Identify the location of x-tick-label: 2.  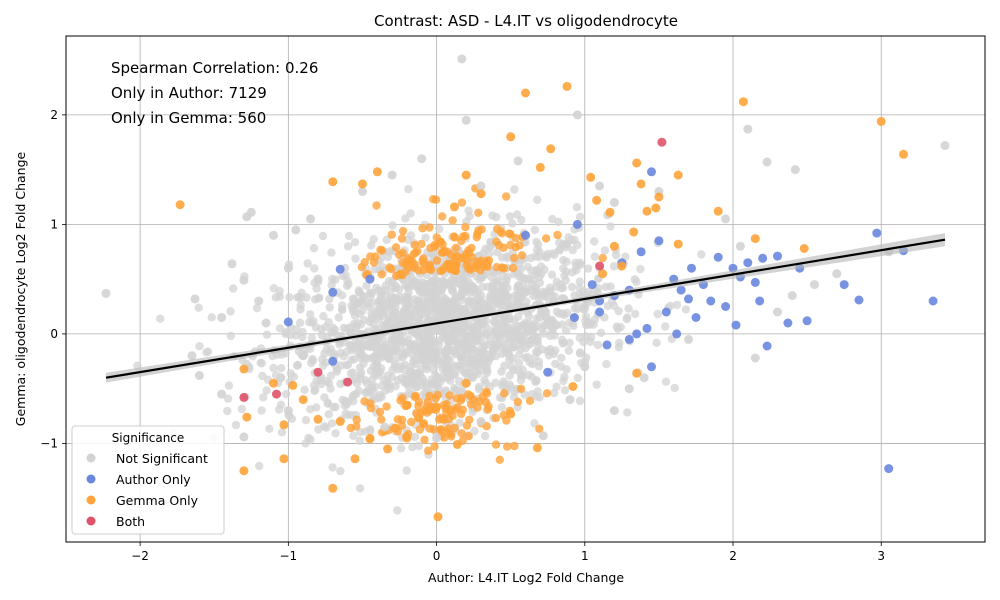
(733, 556).